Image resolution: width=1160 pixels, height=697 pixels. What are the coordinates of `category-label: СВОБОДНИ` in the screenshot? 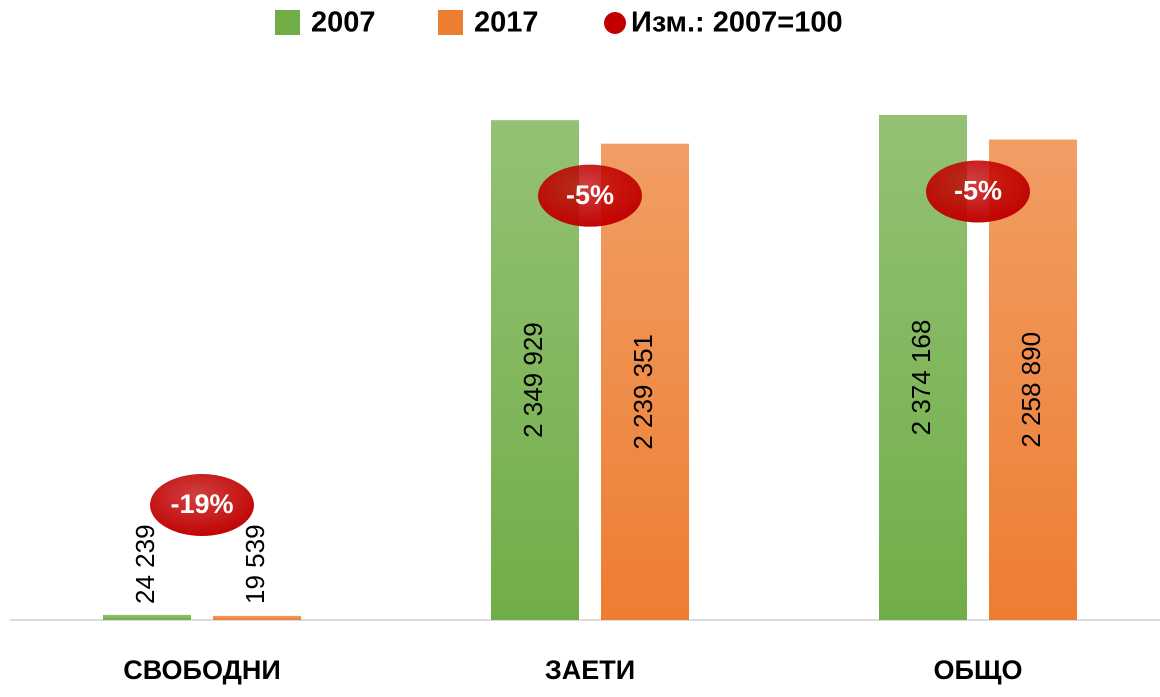 It's located at (202, 670).